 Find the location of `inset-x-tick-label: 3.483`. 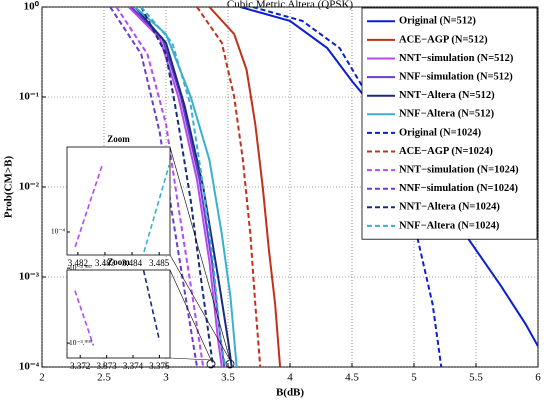

inset-x-tick-label: 3.483 is located at coordinates (105, 263).